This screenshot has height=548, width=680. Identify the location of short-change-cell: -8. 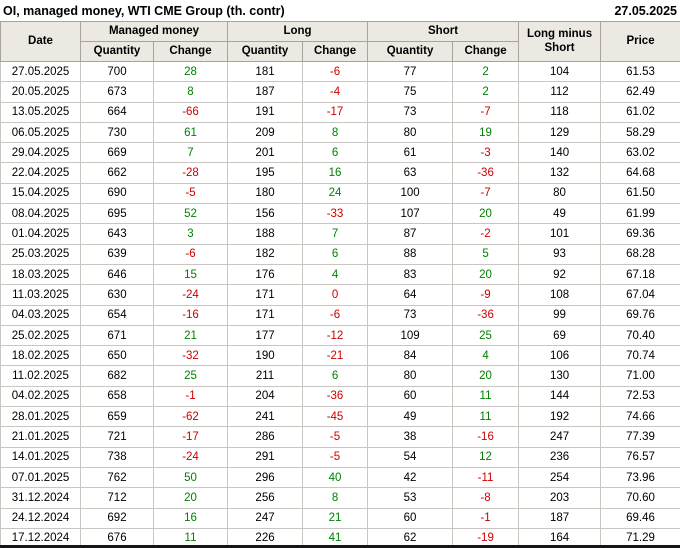
(486, 498).